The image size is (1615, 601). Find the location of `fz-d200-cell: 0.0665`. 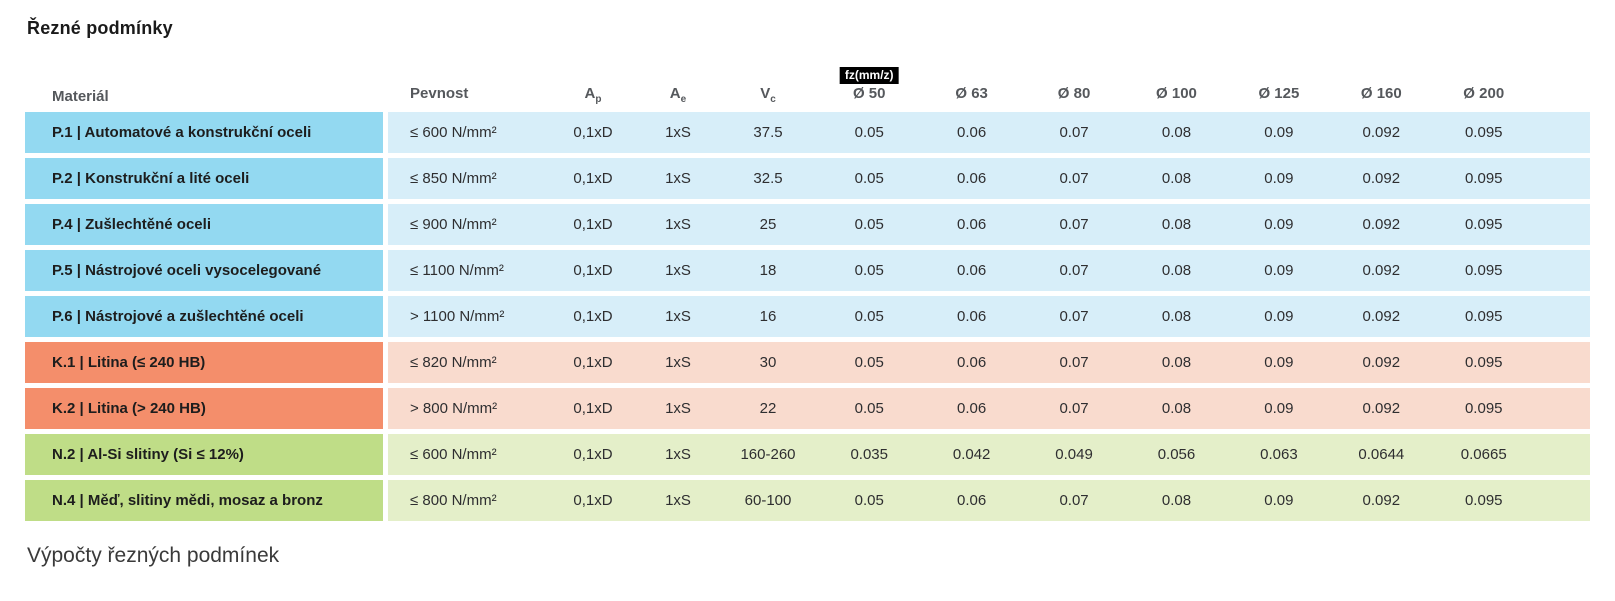

fz-d200-cell: 0.0665 is located at coordinates (1483, 454).